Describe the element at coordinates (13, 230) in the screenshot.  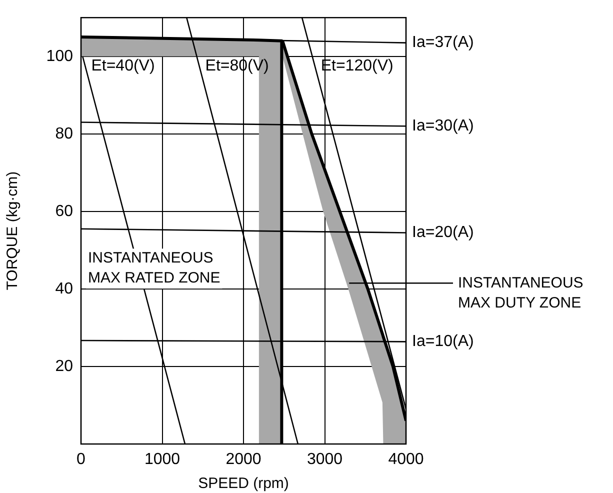
I see `y-axis-title: TORQUE (kg·cm)` at that location.